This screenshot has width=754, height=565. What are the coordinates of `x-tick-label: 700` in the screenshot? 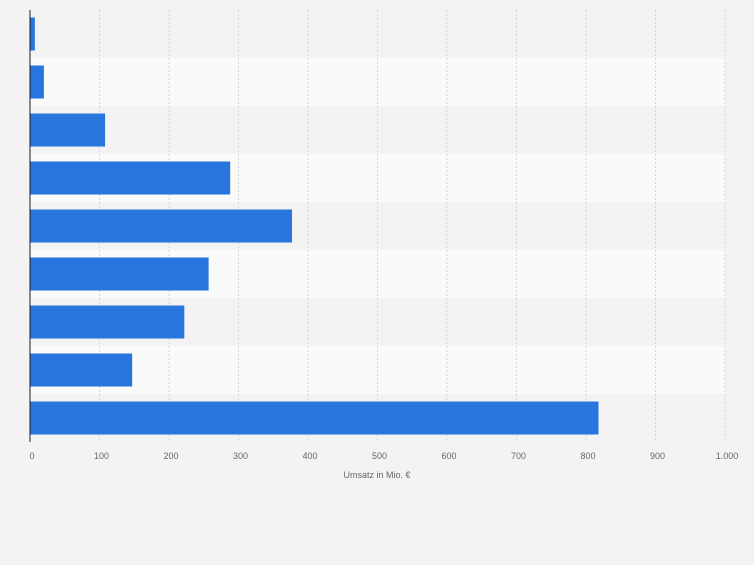 It's located at (518, 456).